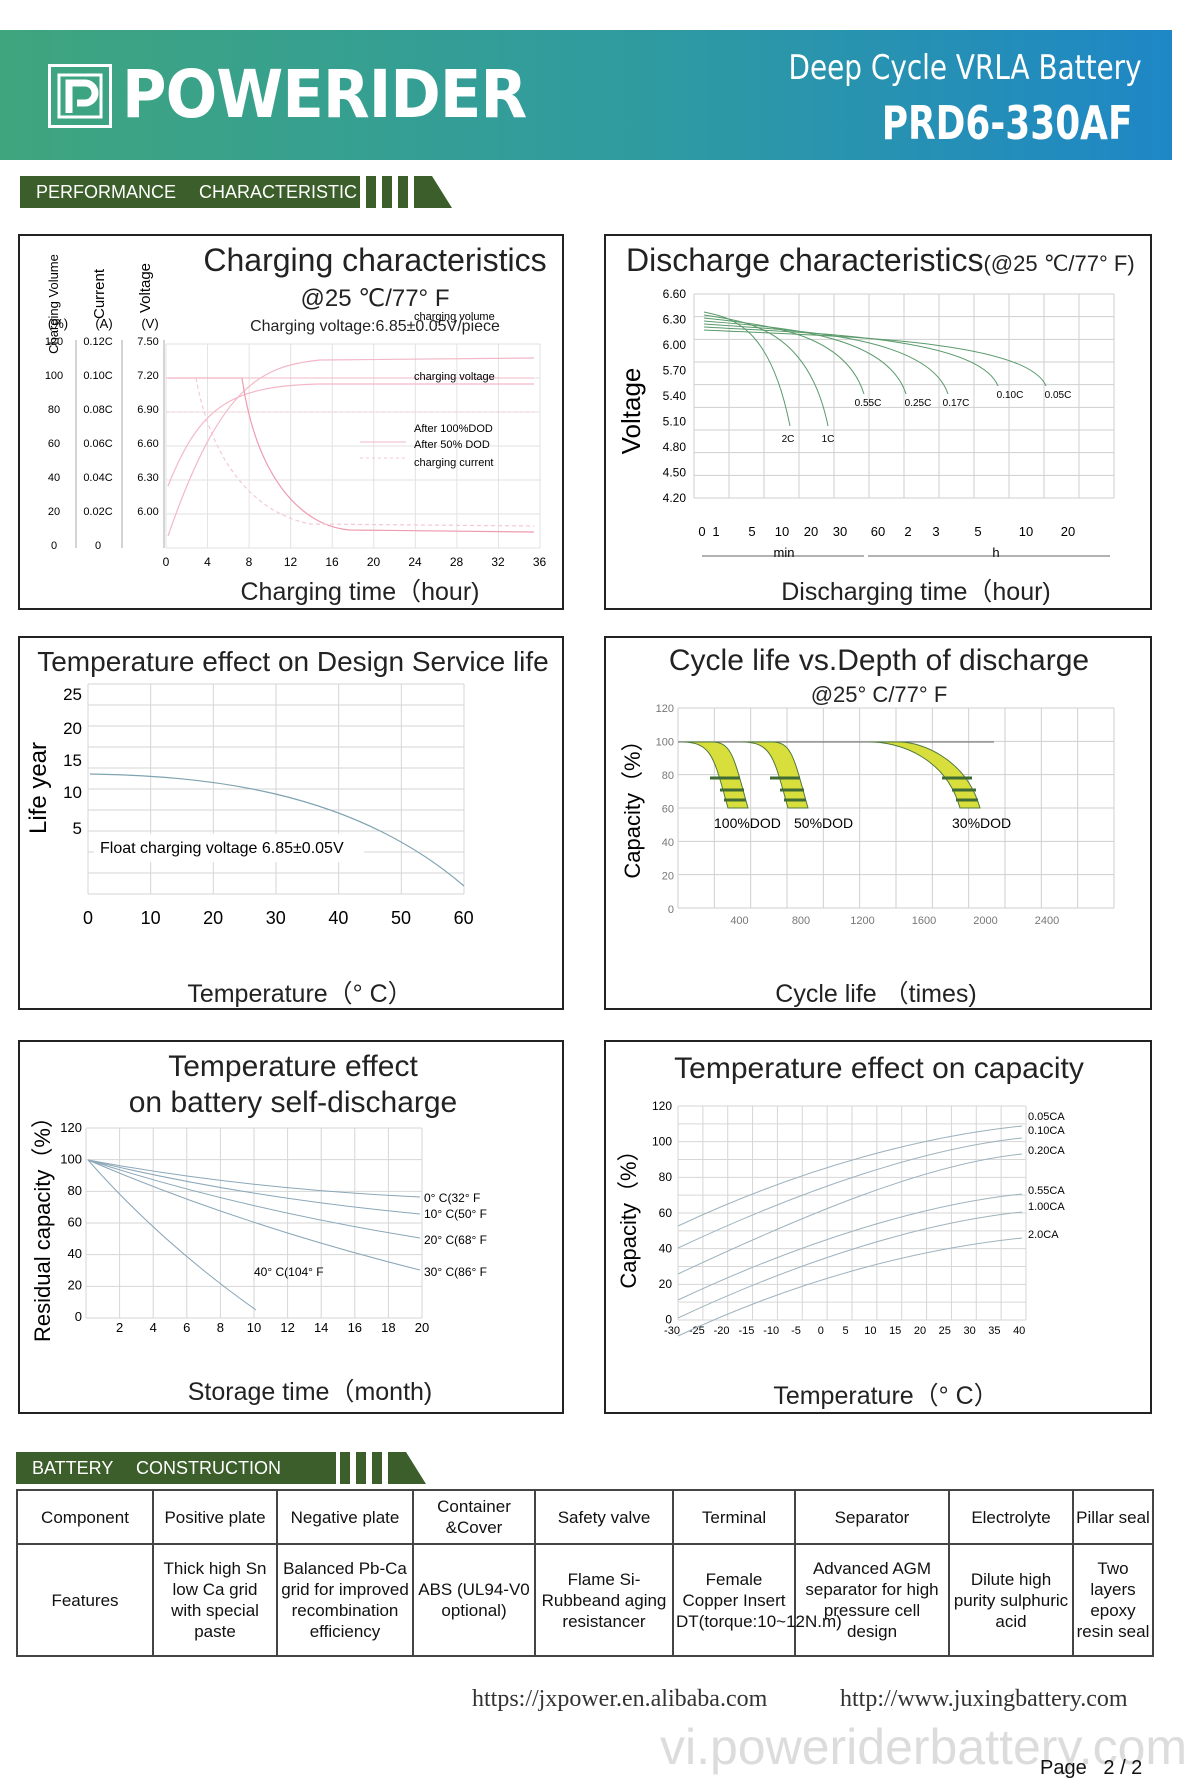  What do you see at coordinates (604, 1517) in the screenshot?
I see `header-cell: Safety valve` at bounding box center [604, 1517].